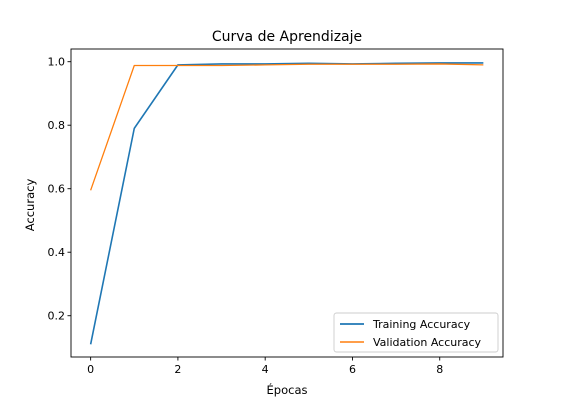  What do you see at coordinates (57, 125) in the screenshot?
I see `y-tick-label: 0.8` at bounding box center [57, 125].